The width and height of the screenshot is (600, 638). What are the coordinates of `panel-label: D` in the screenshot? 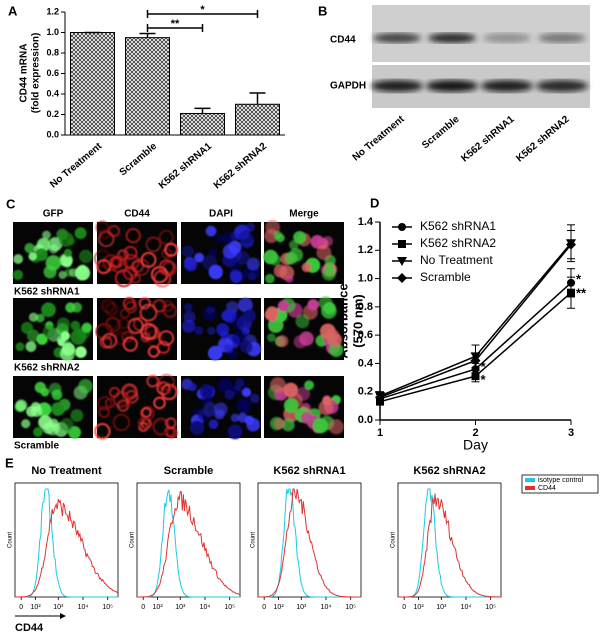 It's located at (374, 202).